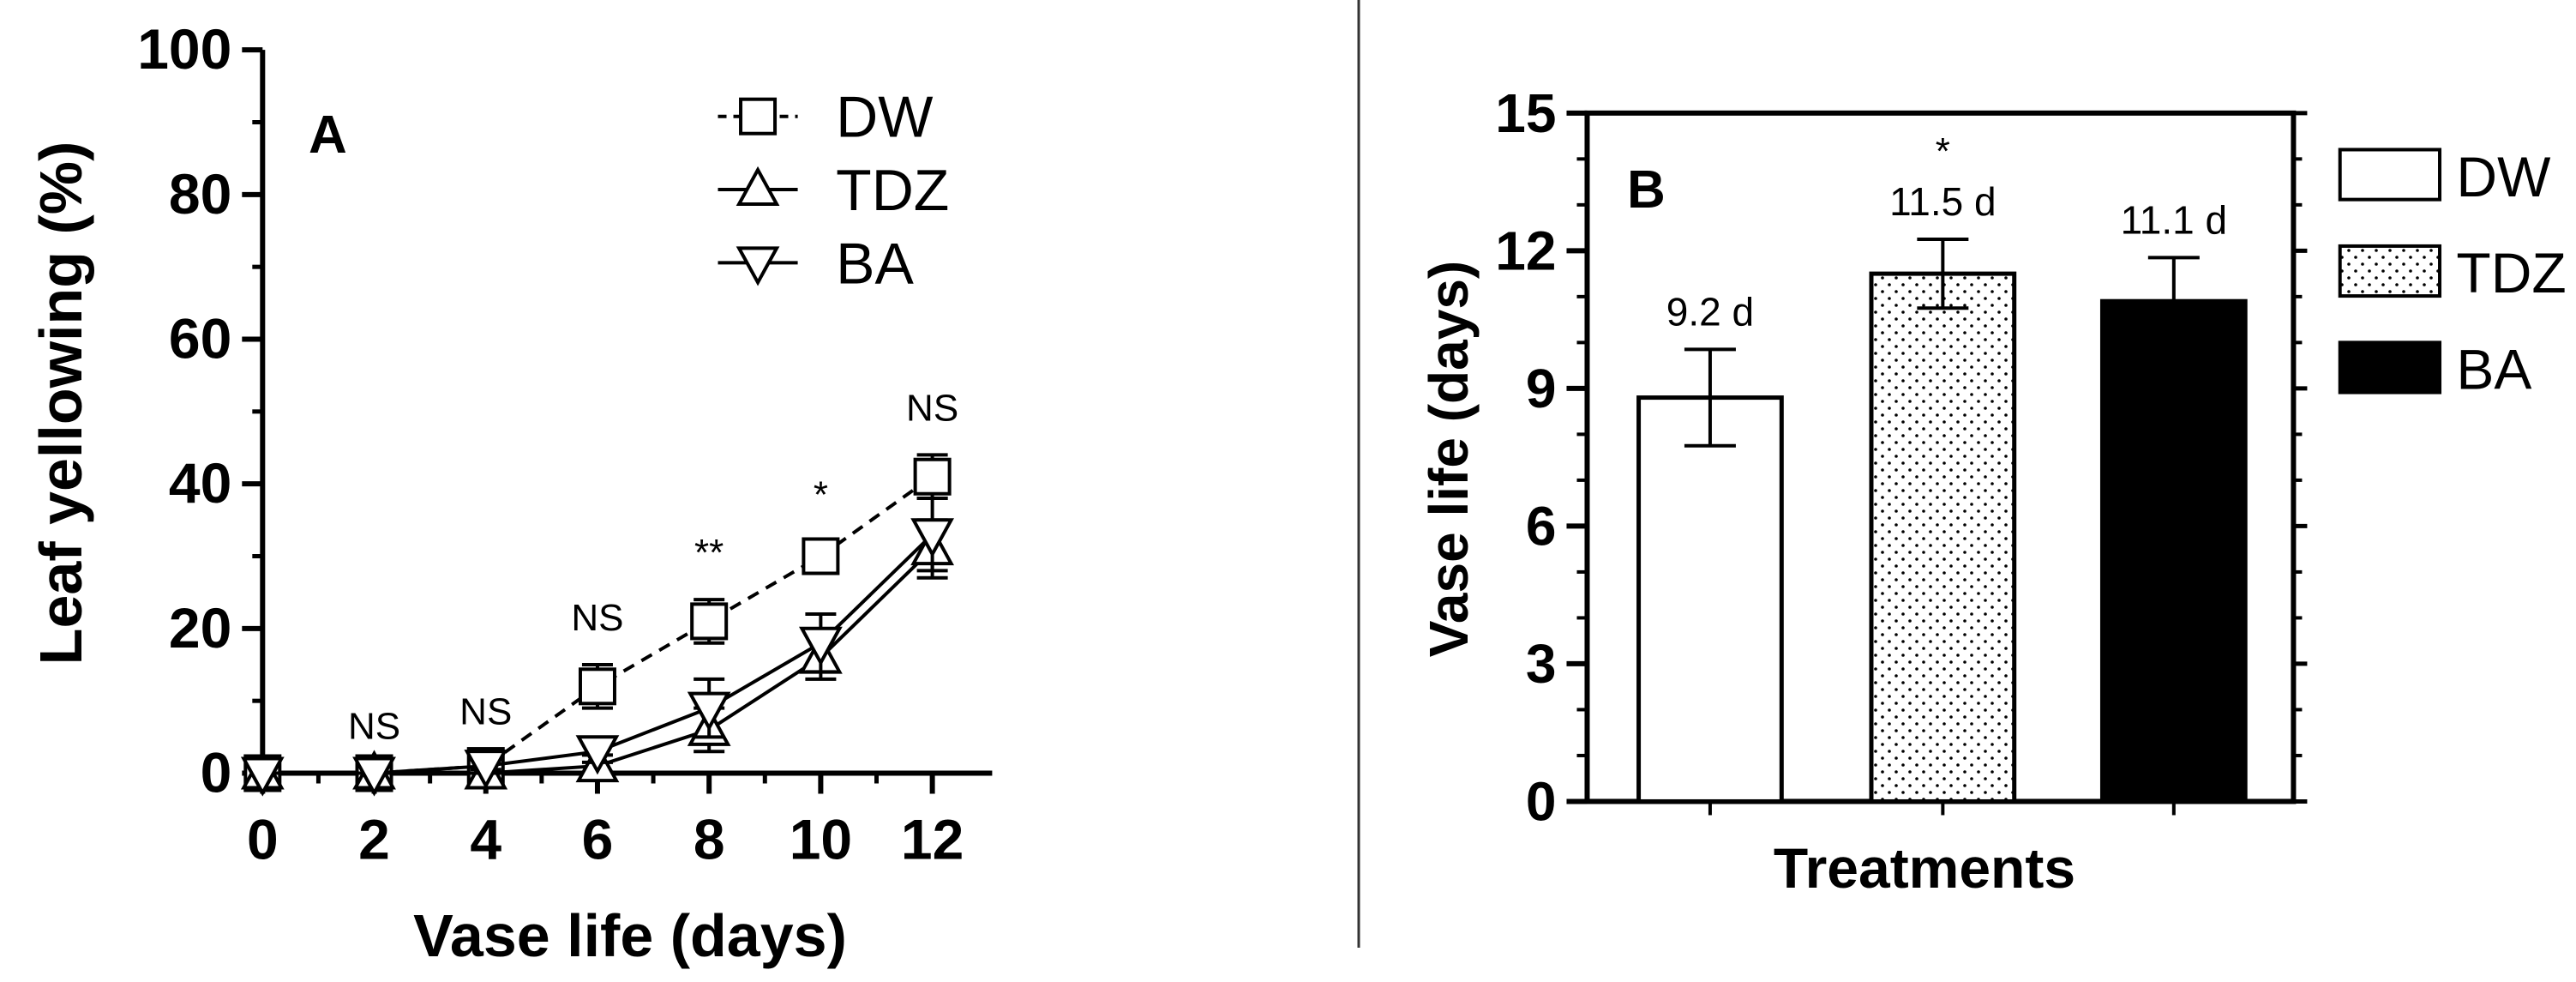 This screenshot has width=2576, height=982. What do you see at coordinates (60, 404) in the screenshot?
I see `panel-a-y-axis-label: Leaf yellowing (%)` at bounding box center [60, 404].